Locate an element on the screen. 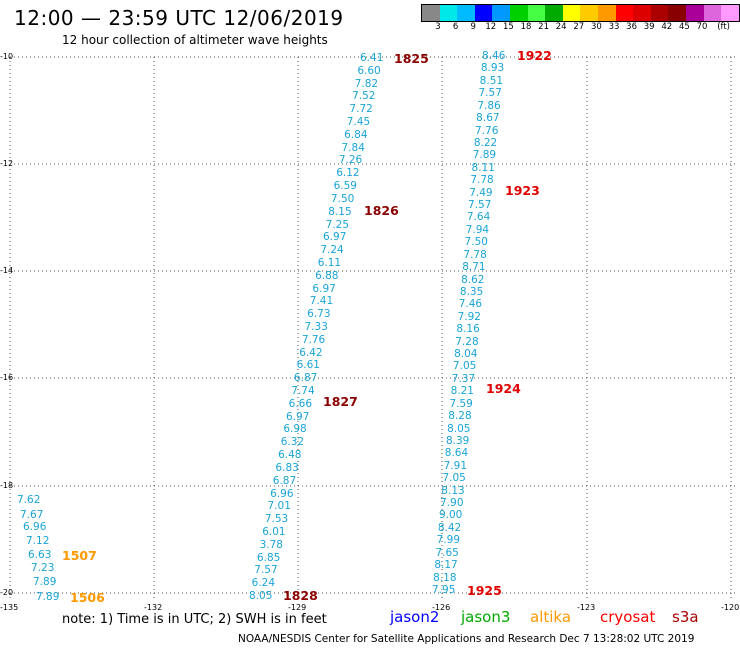 This screenshot has width=740, height=650. wave-height-value: 9.00 is located at coordinates (450, 515).